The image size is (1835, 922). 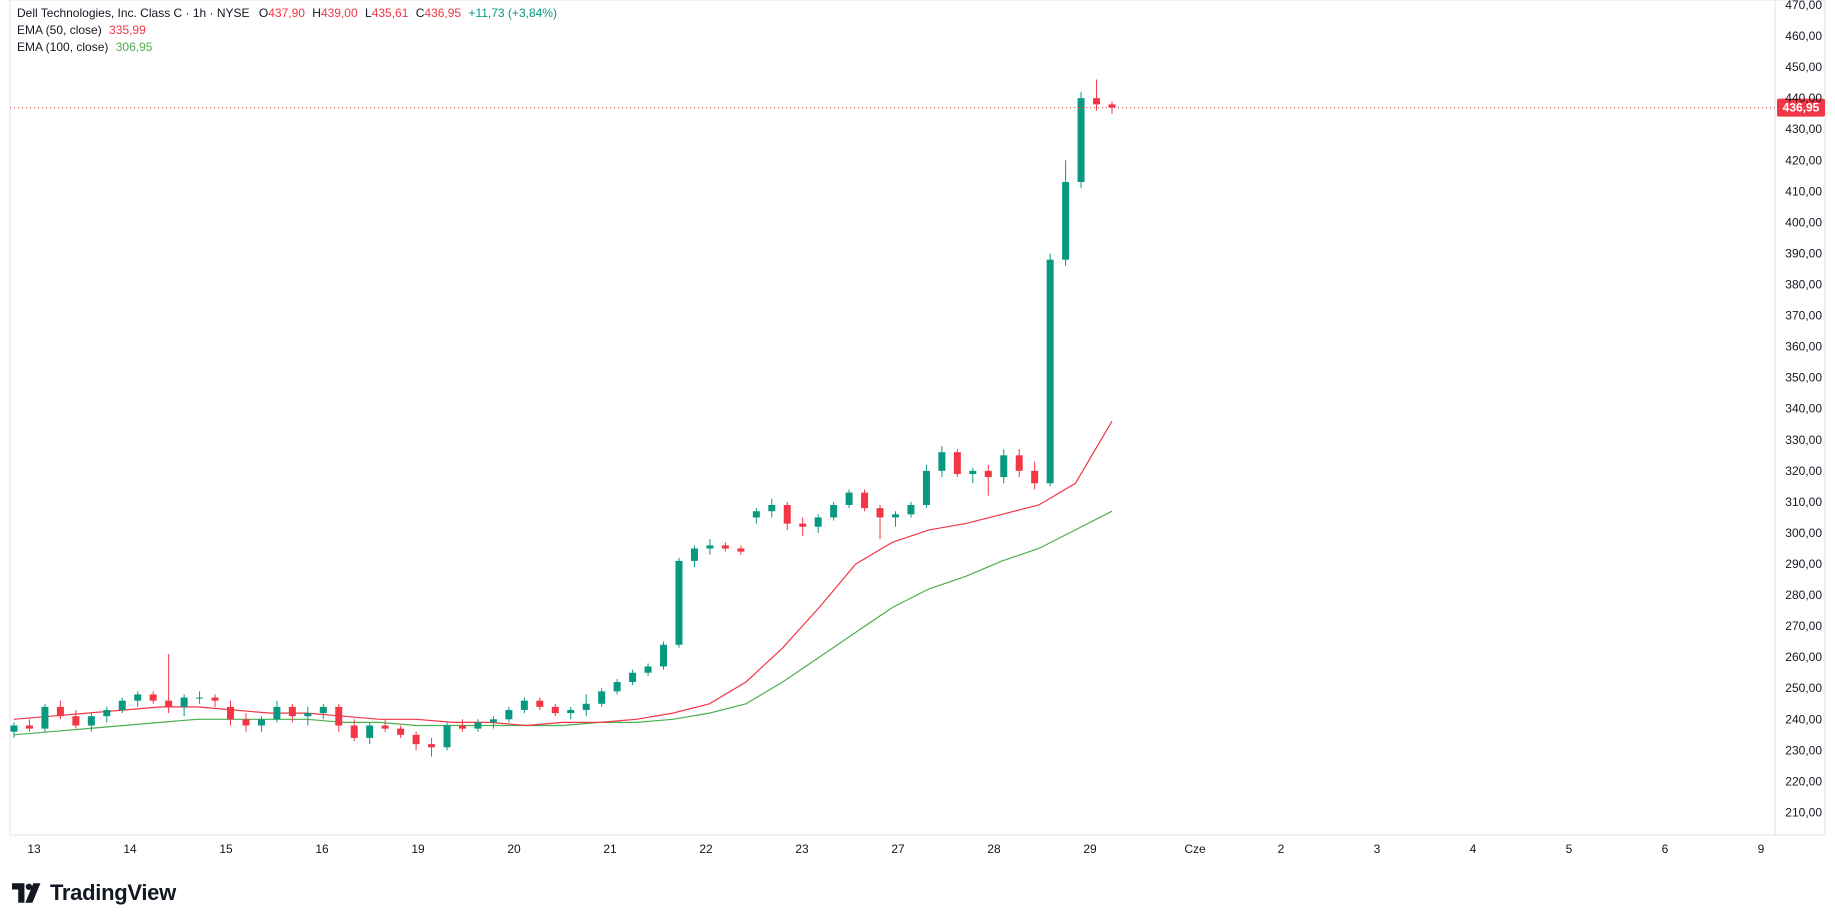 I want to click on time-tick-label: 3, so click(x=1377, y=849).